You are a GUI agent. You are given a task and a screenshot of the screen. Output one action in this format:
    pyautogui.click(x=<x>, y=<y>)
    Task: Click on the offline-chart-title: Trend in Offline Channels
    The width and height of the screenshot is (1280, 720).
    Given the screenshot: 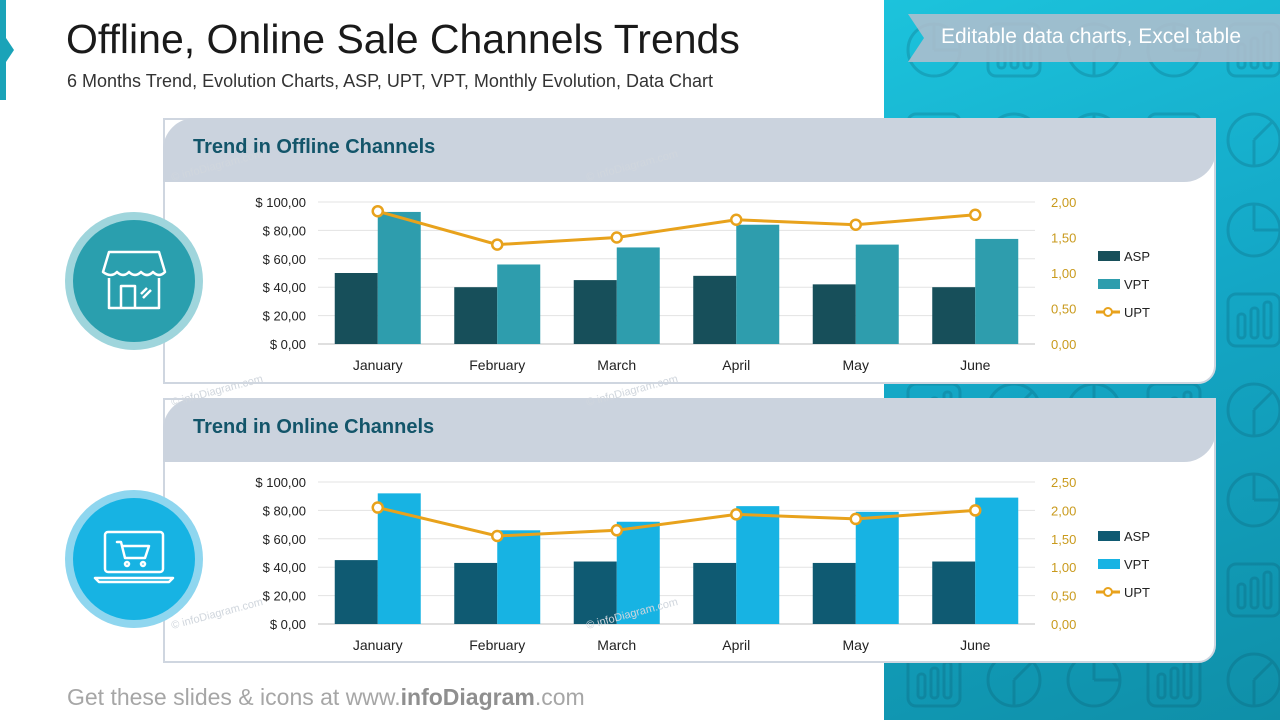 What is the action you would take?
    pyautogui.click(x=314, y=147)
    